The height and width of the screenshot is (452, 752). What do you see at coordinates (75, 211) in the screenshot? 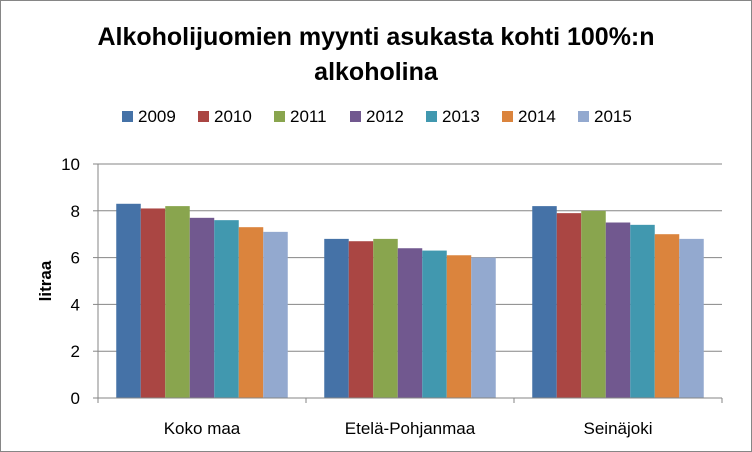
I see `y-tick-label: 8` at bounding box center [75, 211].